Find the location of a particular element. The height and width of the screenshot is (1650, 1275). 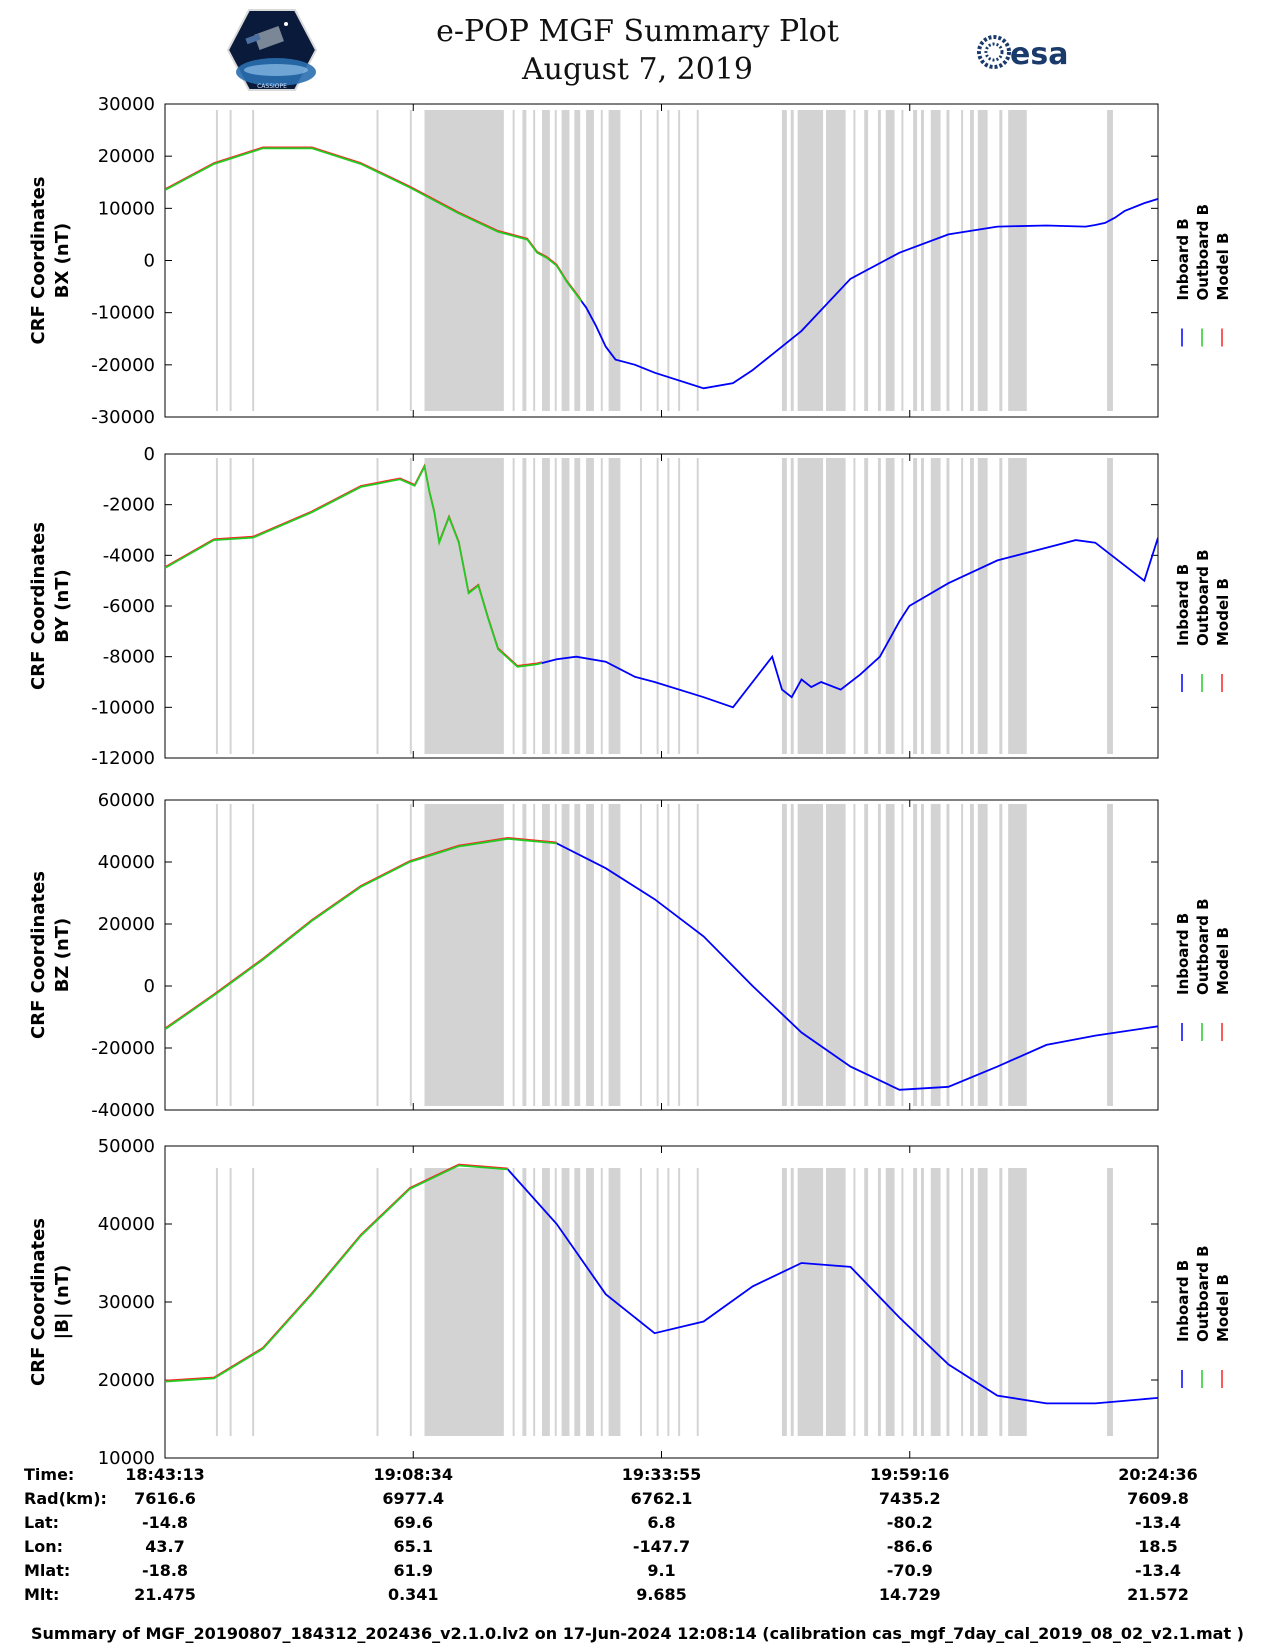

y-tick-label: 10000 is located at coordinates (126, 1458).